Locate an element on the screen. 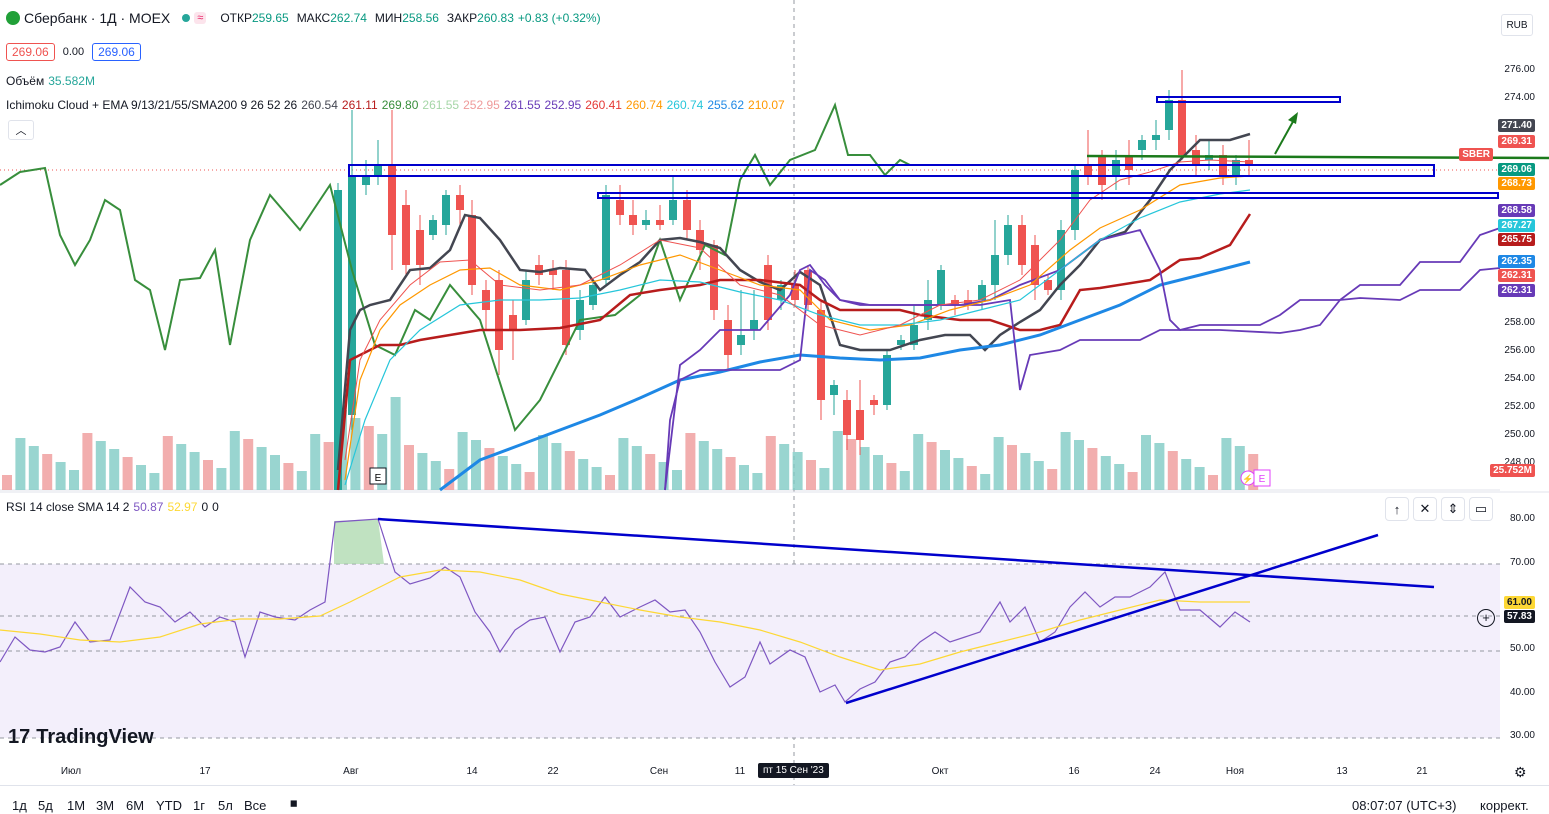 The image size is (1549, 814). range-3m: 3М is located at coordinates (105, 805).